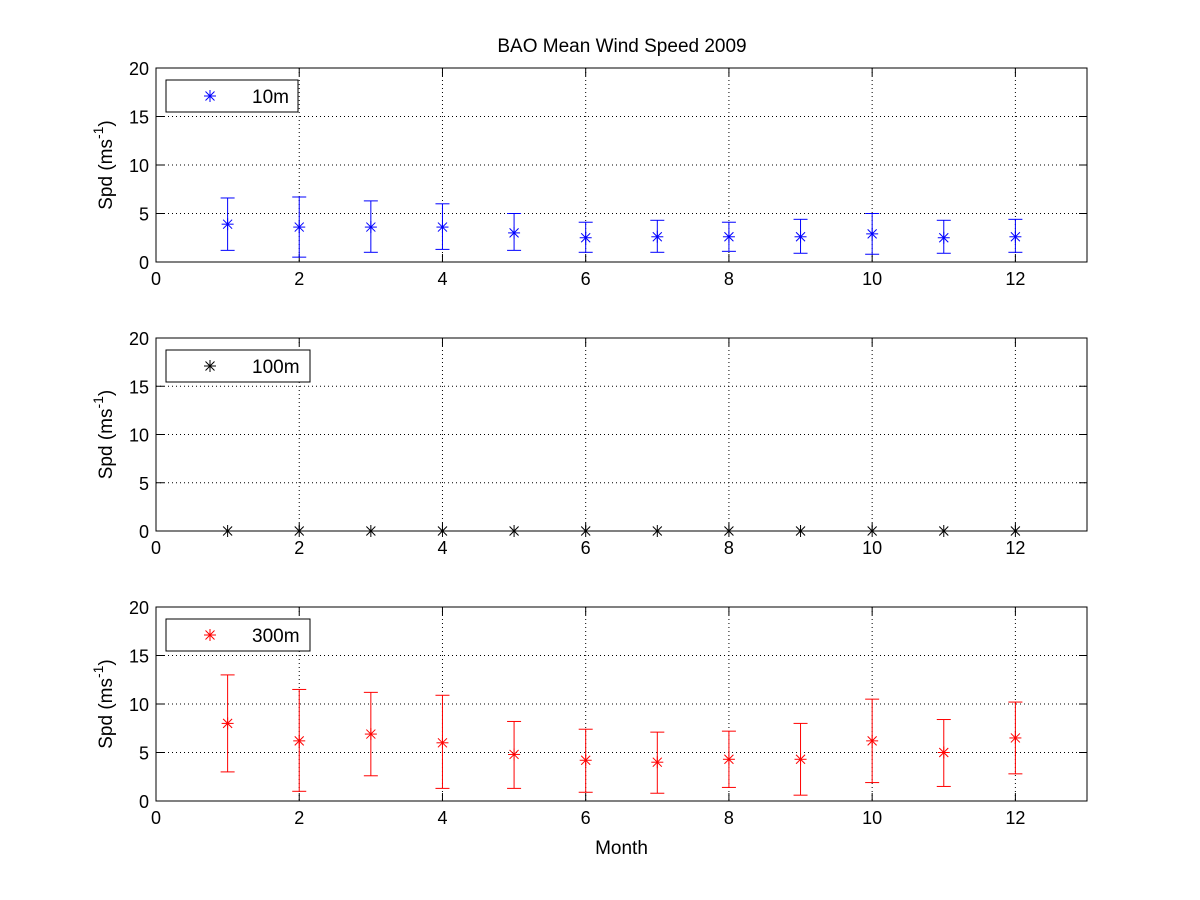 The image size is (1200, 900). I want to click on legend: 300m, so click(238, 635).